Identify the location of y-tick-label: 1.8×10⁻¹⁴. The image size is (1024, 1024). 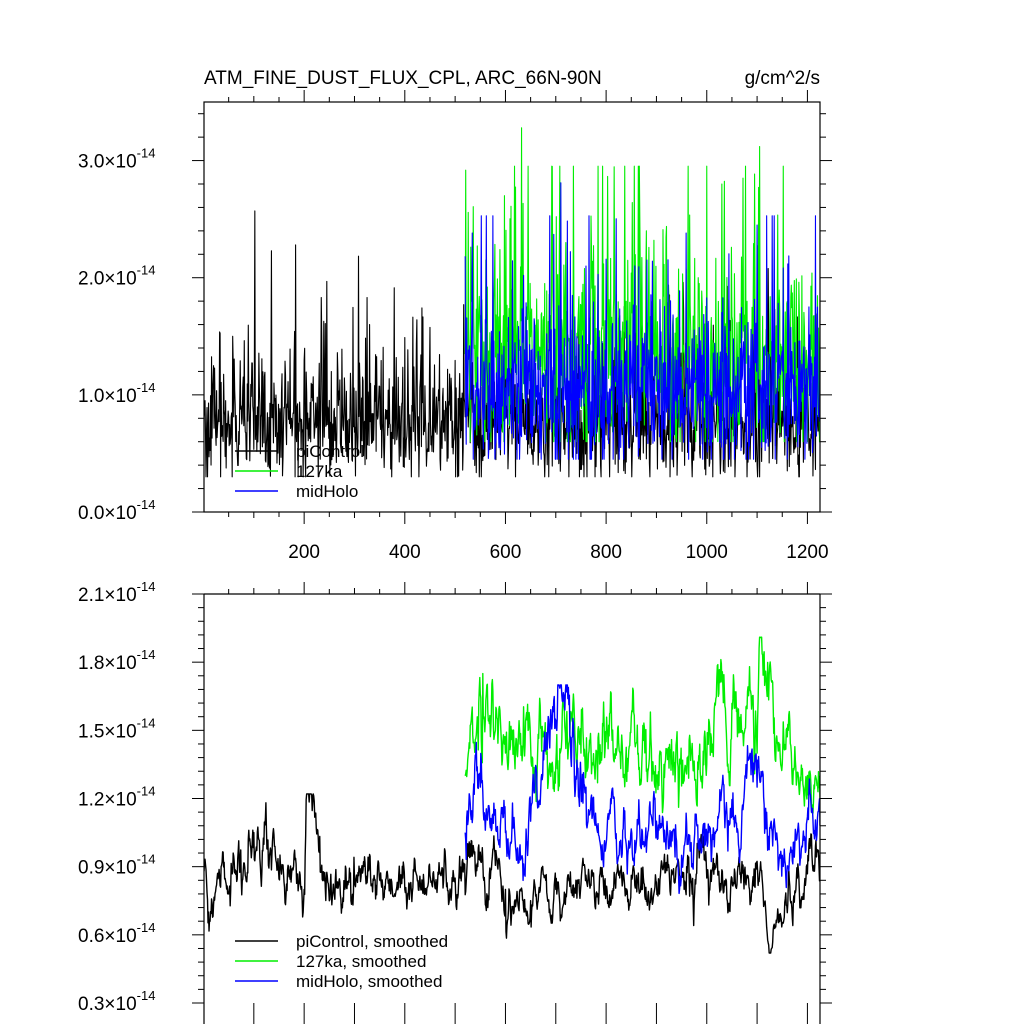
(116, 660).